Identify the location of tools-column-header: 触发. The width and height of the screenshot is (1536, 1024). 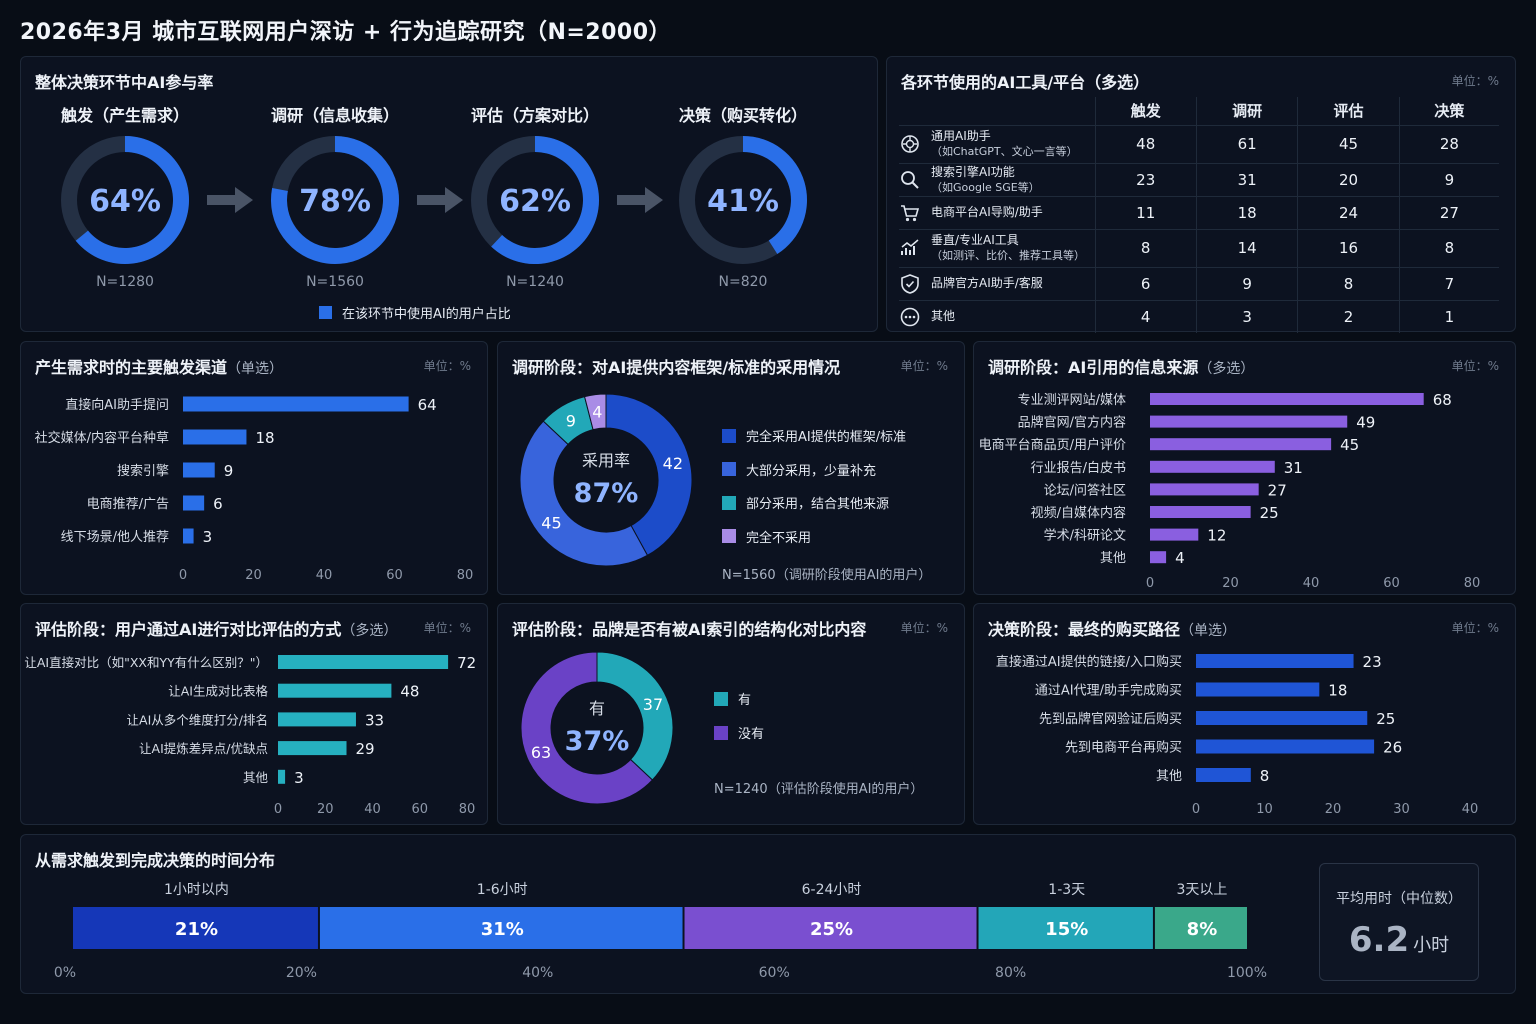
(1145, 111).